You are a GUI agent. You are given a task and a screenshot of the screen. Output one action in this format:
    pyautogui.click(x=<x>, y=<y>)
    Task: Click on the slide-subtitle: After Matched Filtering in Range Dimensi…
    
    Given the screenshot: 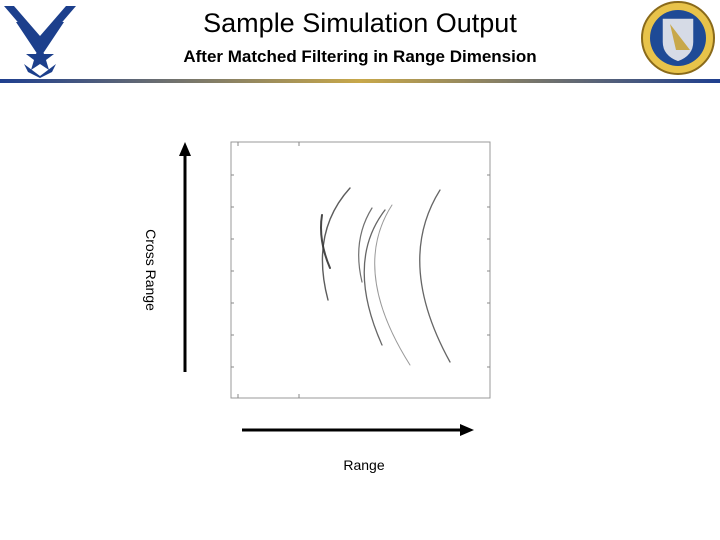 What is the action you would take?
    pyautogui.click(x=359, y=56)
    